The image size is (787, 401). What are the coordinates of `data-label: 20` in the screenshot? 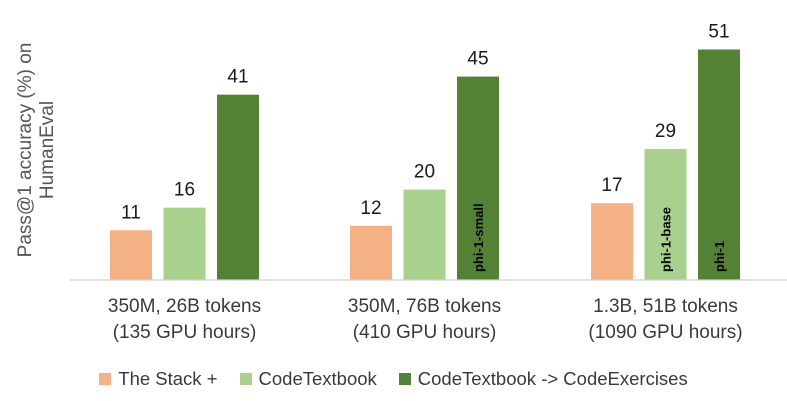 It's located at (424, 172).